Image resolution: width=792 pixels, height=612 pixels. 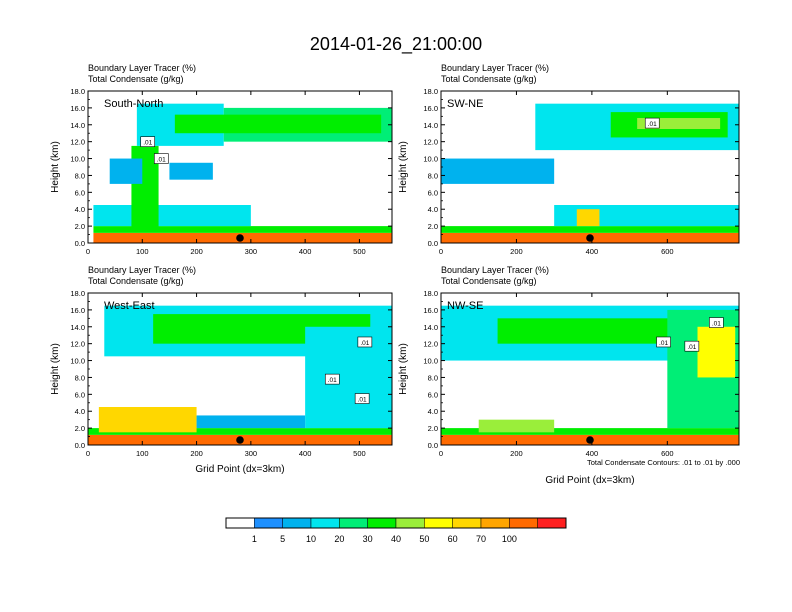 I want to click on x-axis-label: Grid Point (dx=3km), so click(x=239, y=469).